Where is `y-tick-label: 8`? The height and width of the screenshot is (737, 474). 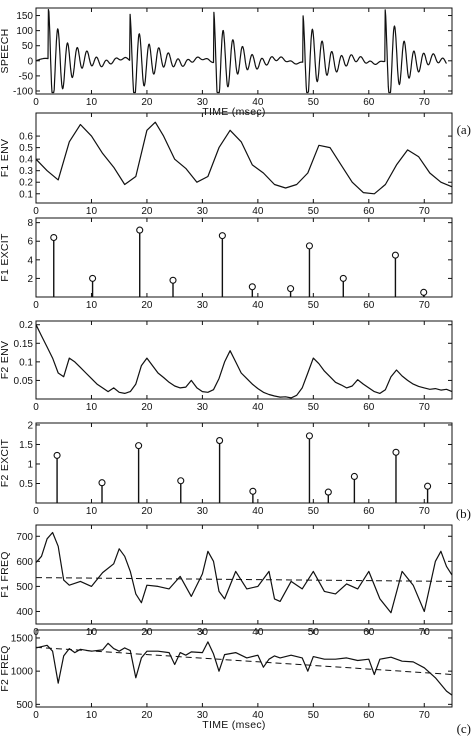
y-tick-label: 8 is located at coordinates (30, 223).